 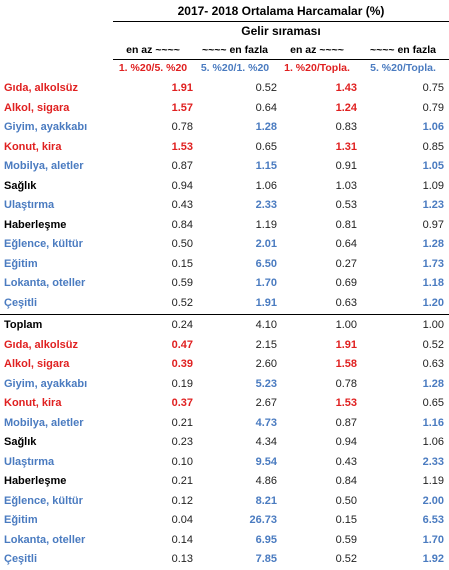 What do you see at coordinates (224, 314) in the screenshot?
I see `section-divider` at bounding box center [224, 314].